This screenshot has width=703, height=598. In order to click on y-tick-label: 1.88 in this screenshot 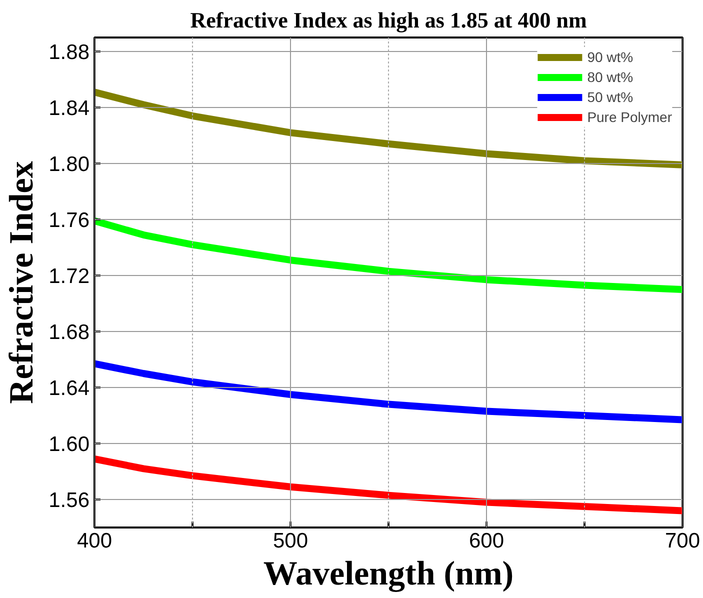, I will do `click(69, 52)`.